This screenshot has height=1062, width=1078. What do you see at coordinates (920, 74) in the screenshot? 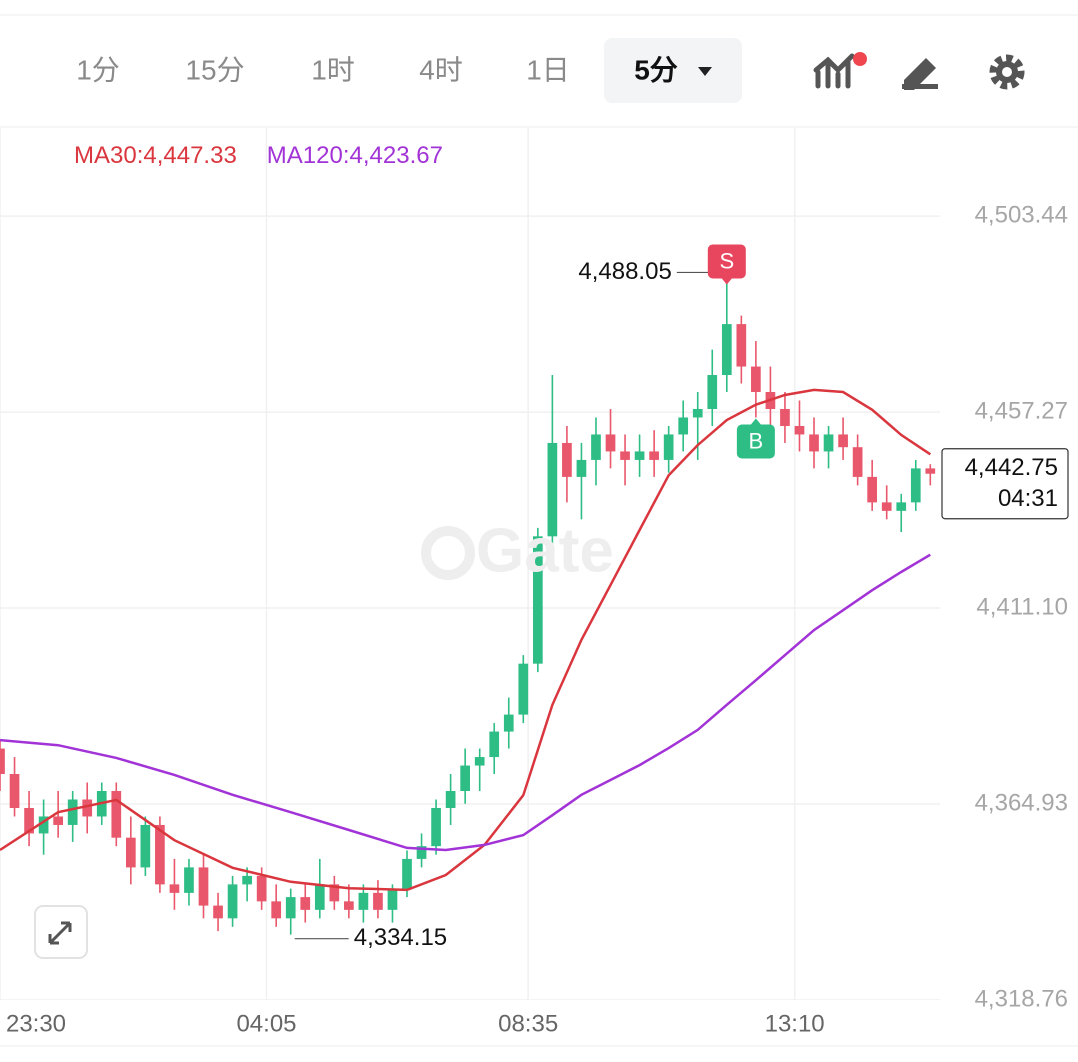
I see `draw-icon` at bounding box center [920, 74].